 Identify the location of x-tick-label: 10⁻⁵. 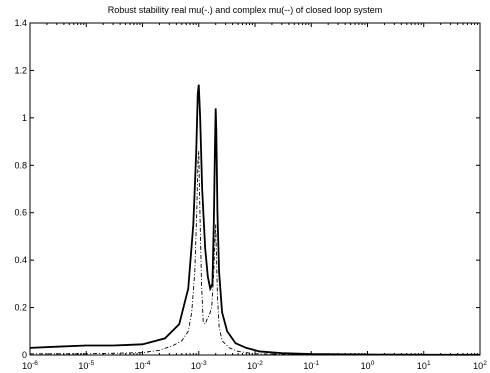
(86, 365).